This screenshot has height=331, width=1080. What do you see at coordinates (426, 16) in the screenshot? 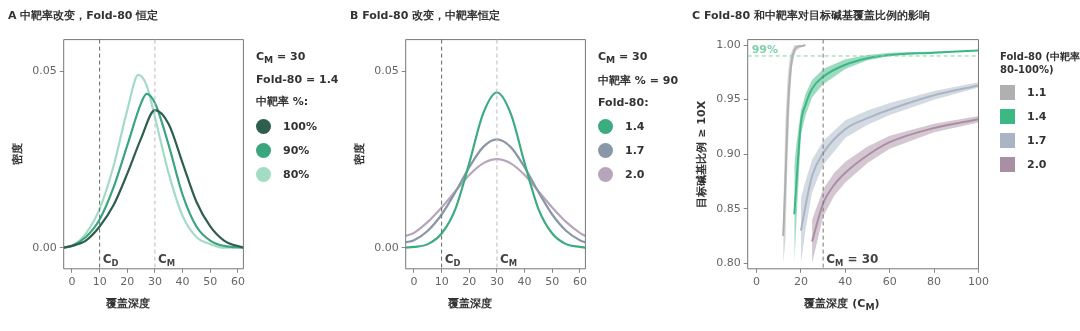
I see `chart-title: B Fold-80 改变，中靶率恒定` at bounding box center [426, 16].